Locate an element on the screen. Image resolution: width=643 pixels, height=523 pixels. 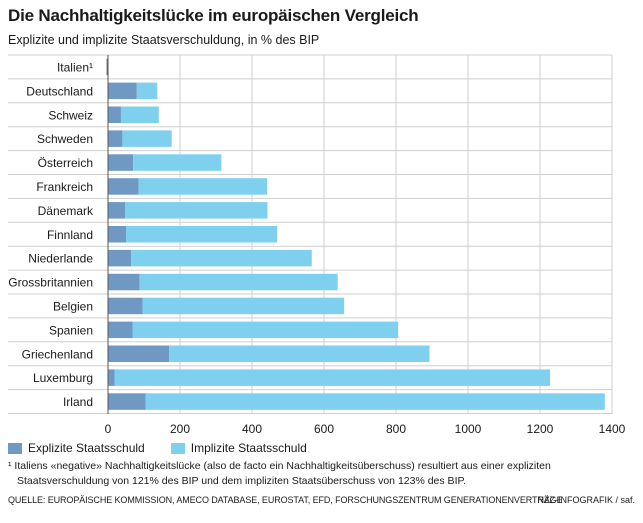
category-label: Spanien is located at coordinates (71, 330).